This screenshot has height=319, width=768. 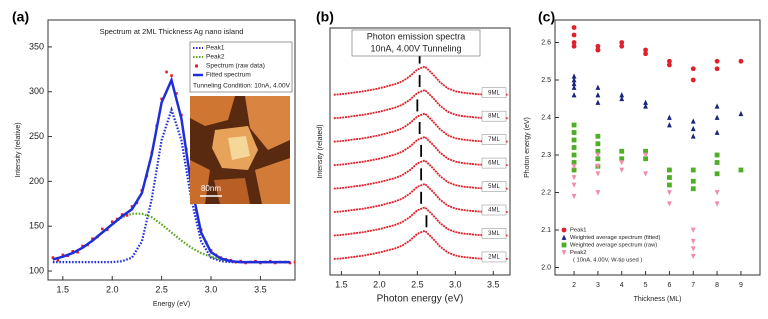 I want to click on inset-image: 80nm, so click(x=240, y=150).